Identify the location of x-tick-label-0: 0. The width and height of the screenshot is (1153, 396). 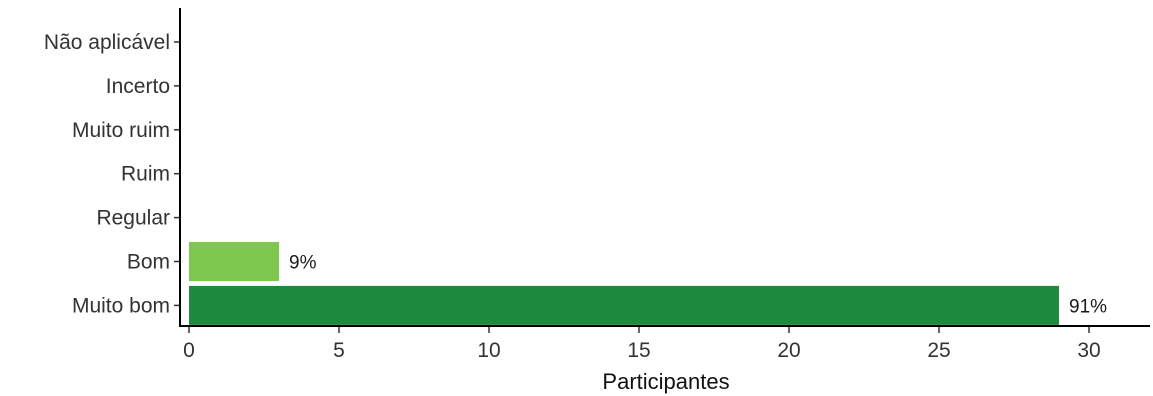
(189, 350).